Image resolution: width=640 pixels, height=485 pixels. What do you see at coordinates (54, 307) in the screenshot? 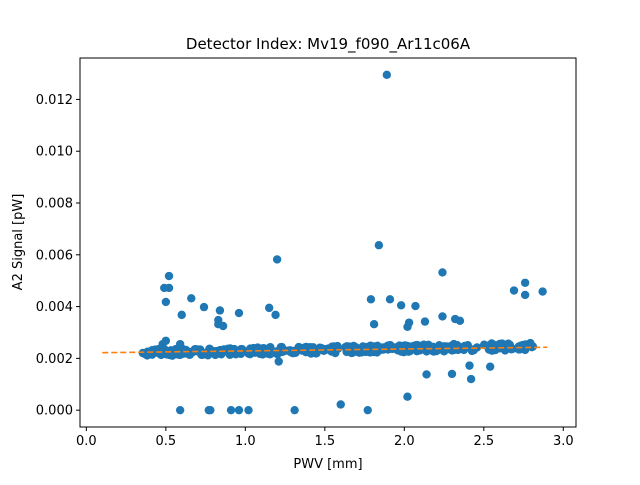
I see `y-tick-label: 0.004` at bounding box center [54, 307].